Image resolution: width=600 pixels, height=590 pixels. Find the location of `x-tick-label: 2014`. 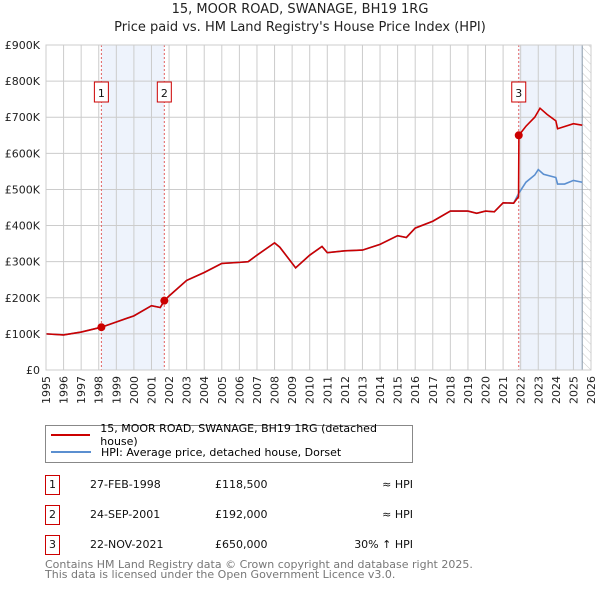

x-tick-label: 2014 is located at coordinates (380, 390).